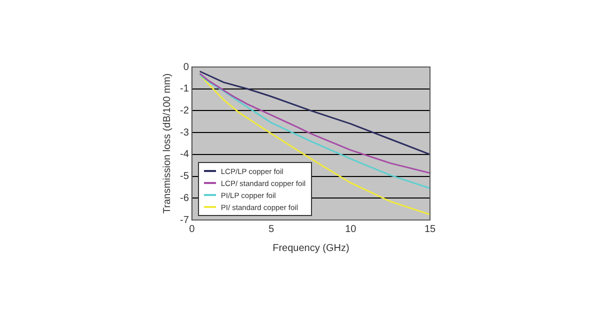 Image resolution: width=600 pixels, height=320 pixels. What do you see at coordinates (185, 89) in the screenshot?
I see `y-tick-label: -1` at bounding box center [185, 89].